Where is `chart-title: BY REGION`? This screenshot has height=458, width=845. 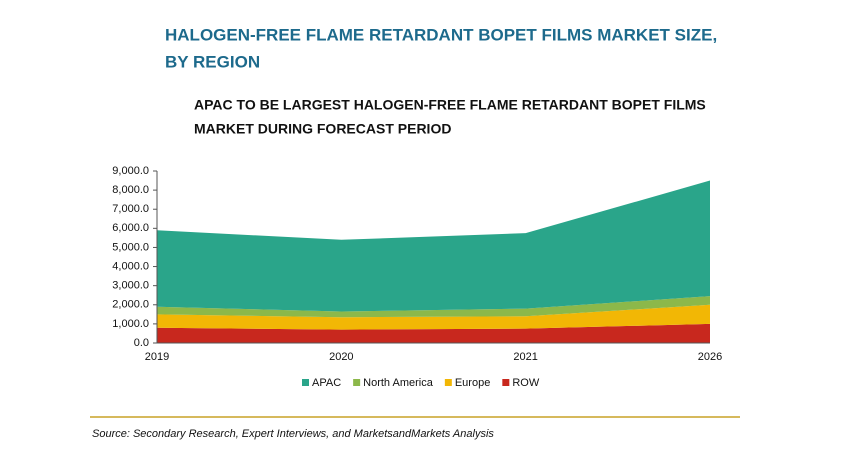
chart-title: BY REGION is located at coordinates (212, 61).